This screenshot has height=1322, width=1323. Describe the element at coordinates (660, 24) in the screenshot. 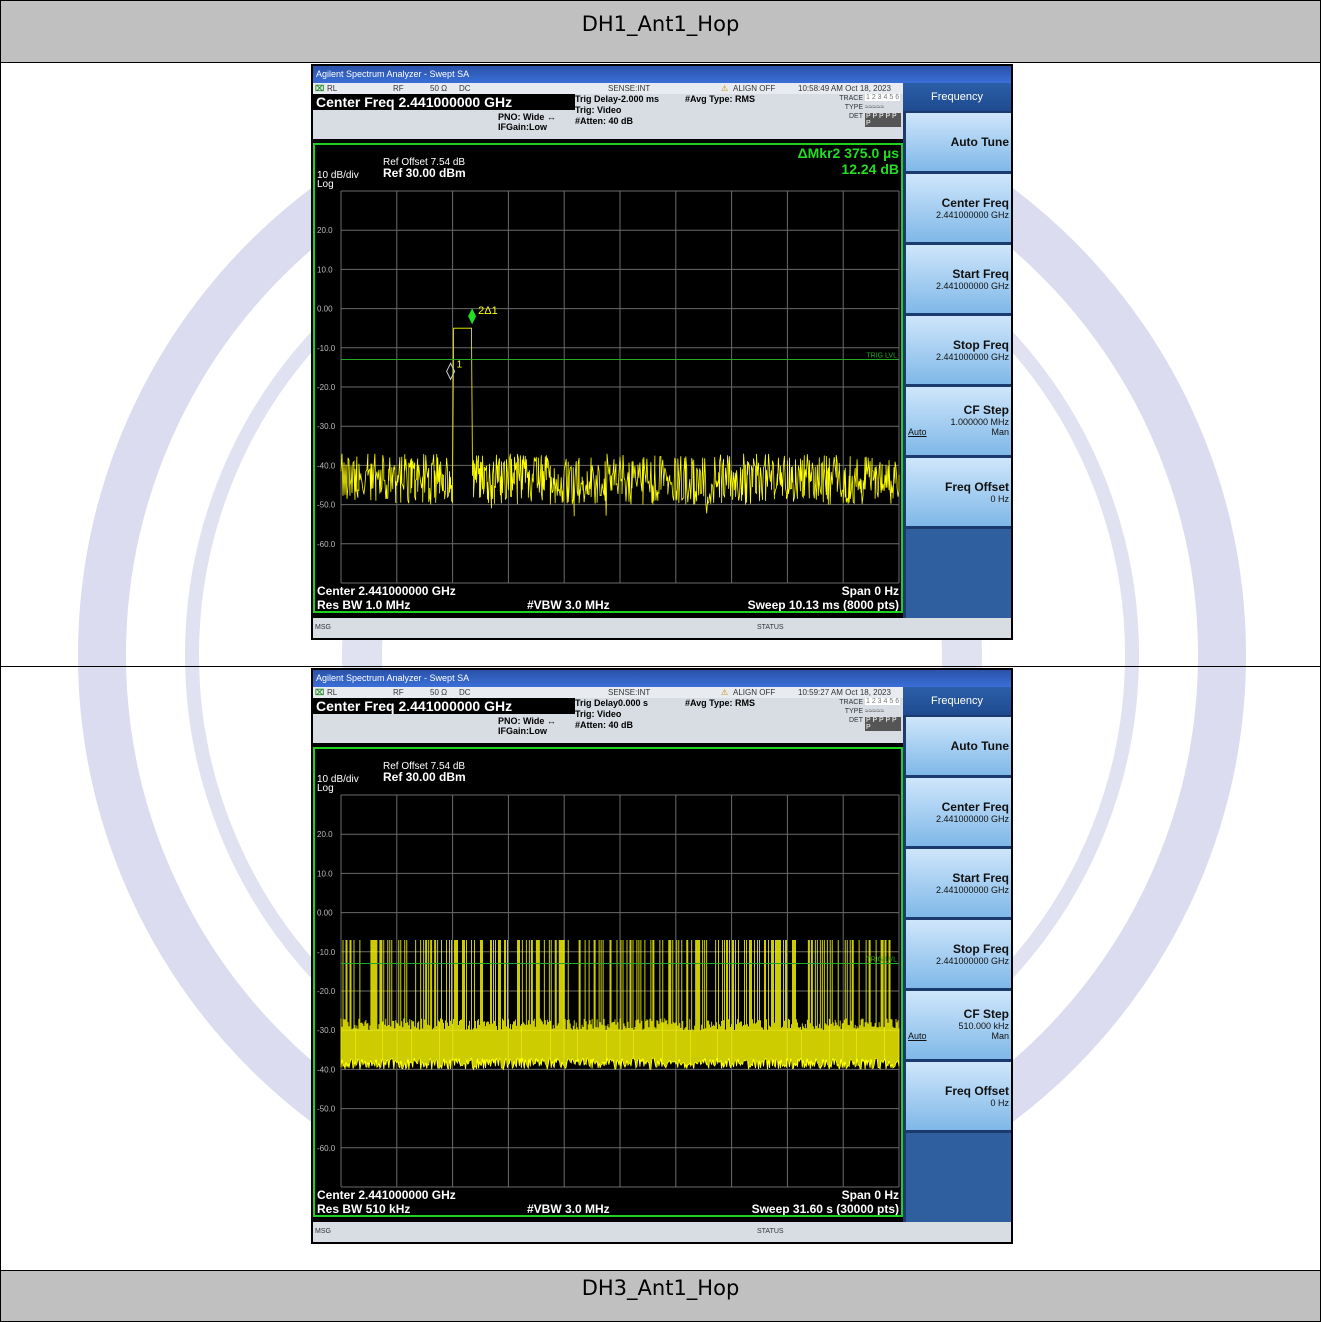

I see `header-text: DH1_Ant1_Hop` at that location.